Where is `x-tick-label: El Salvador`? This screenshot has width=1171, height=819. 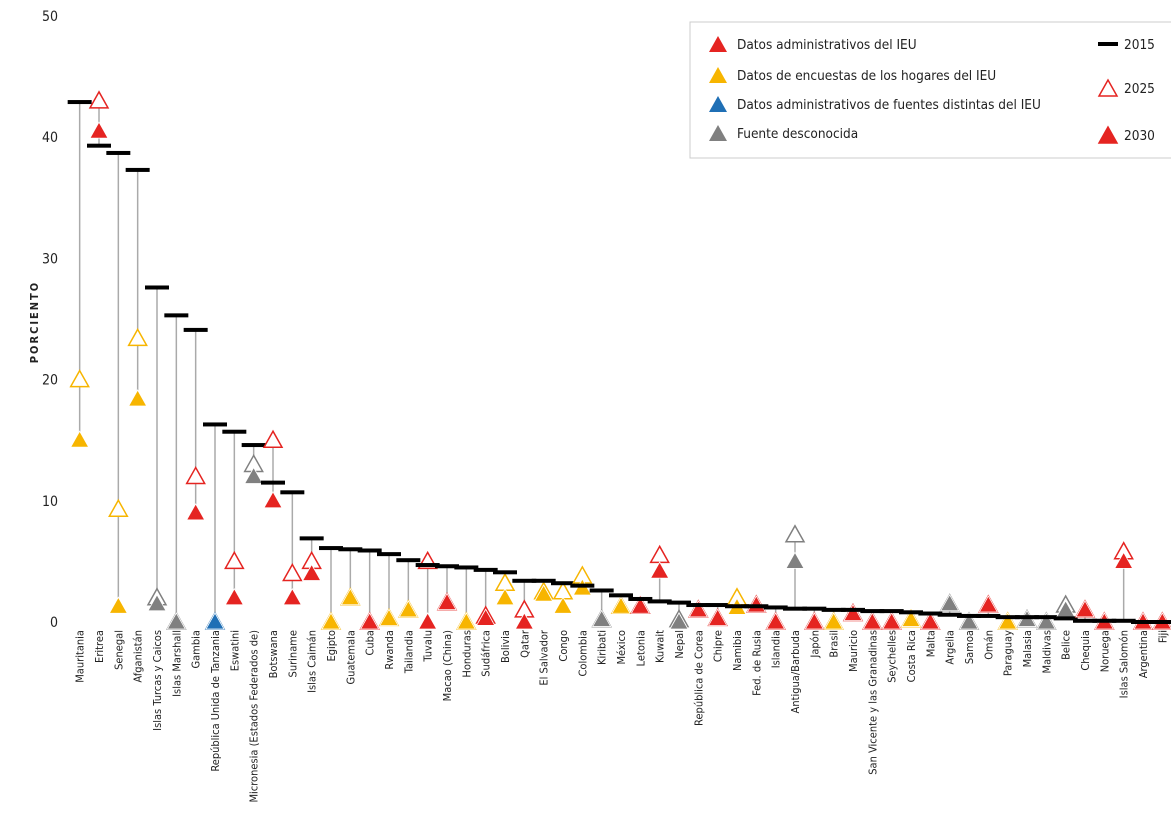 x-tick-label: El Salvador is located at coordinates (544, 657).